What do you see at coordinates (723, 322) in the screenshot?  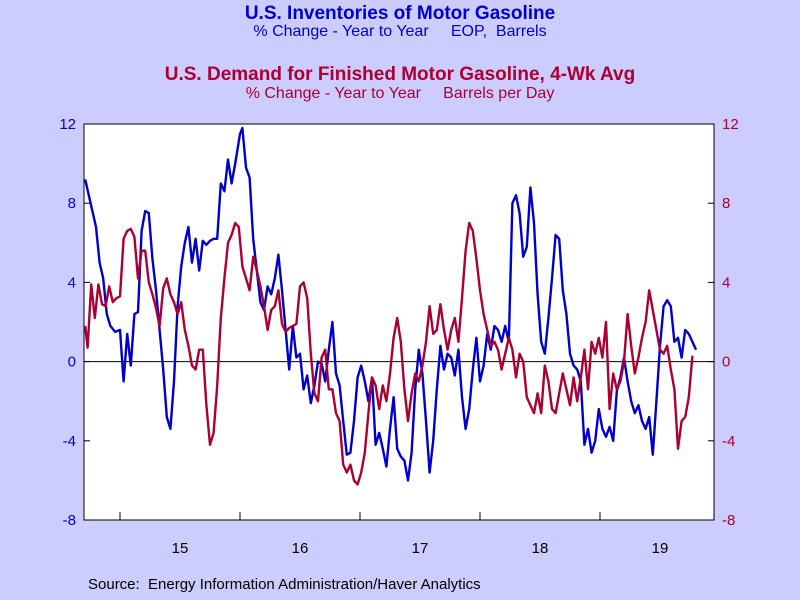 I see `right-axis: 12 8 4 0 -4 -8` at bounding box center [723, 322].